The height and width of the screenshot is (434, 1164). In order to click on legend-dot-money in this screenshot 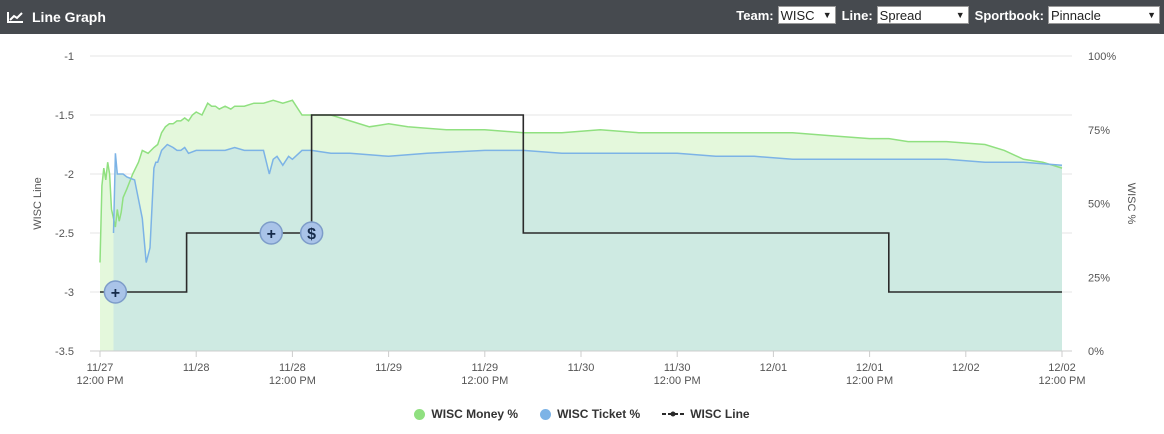, I will do `click(420, 414)`.